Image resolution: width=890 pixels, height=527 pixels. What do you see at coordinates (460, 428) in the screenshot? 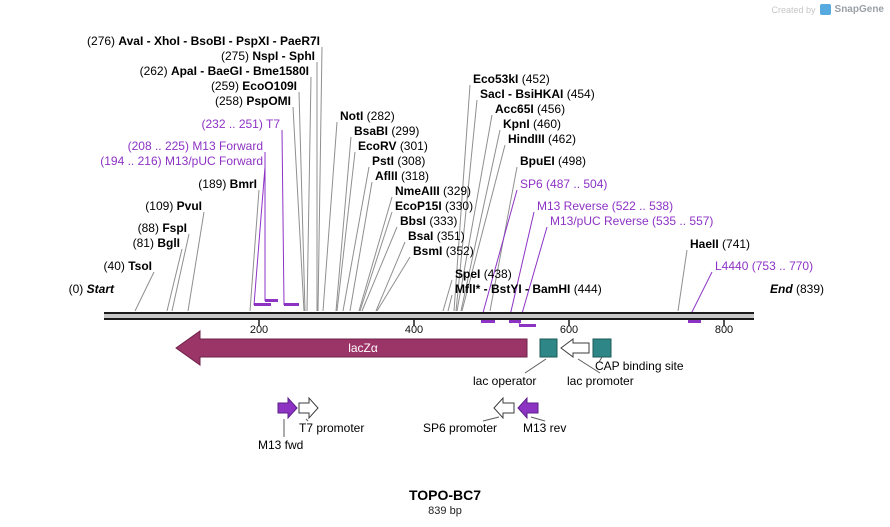
I see `sp6-promoter-label: SP6 promoter` at bounding box center [460, 428].